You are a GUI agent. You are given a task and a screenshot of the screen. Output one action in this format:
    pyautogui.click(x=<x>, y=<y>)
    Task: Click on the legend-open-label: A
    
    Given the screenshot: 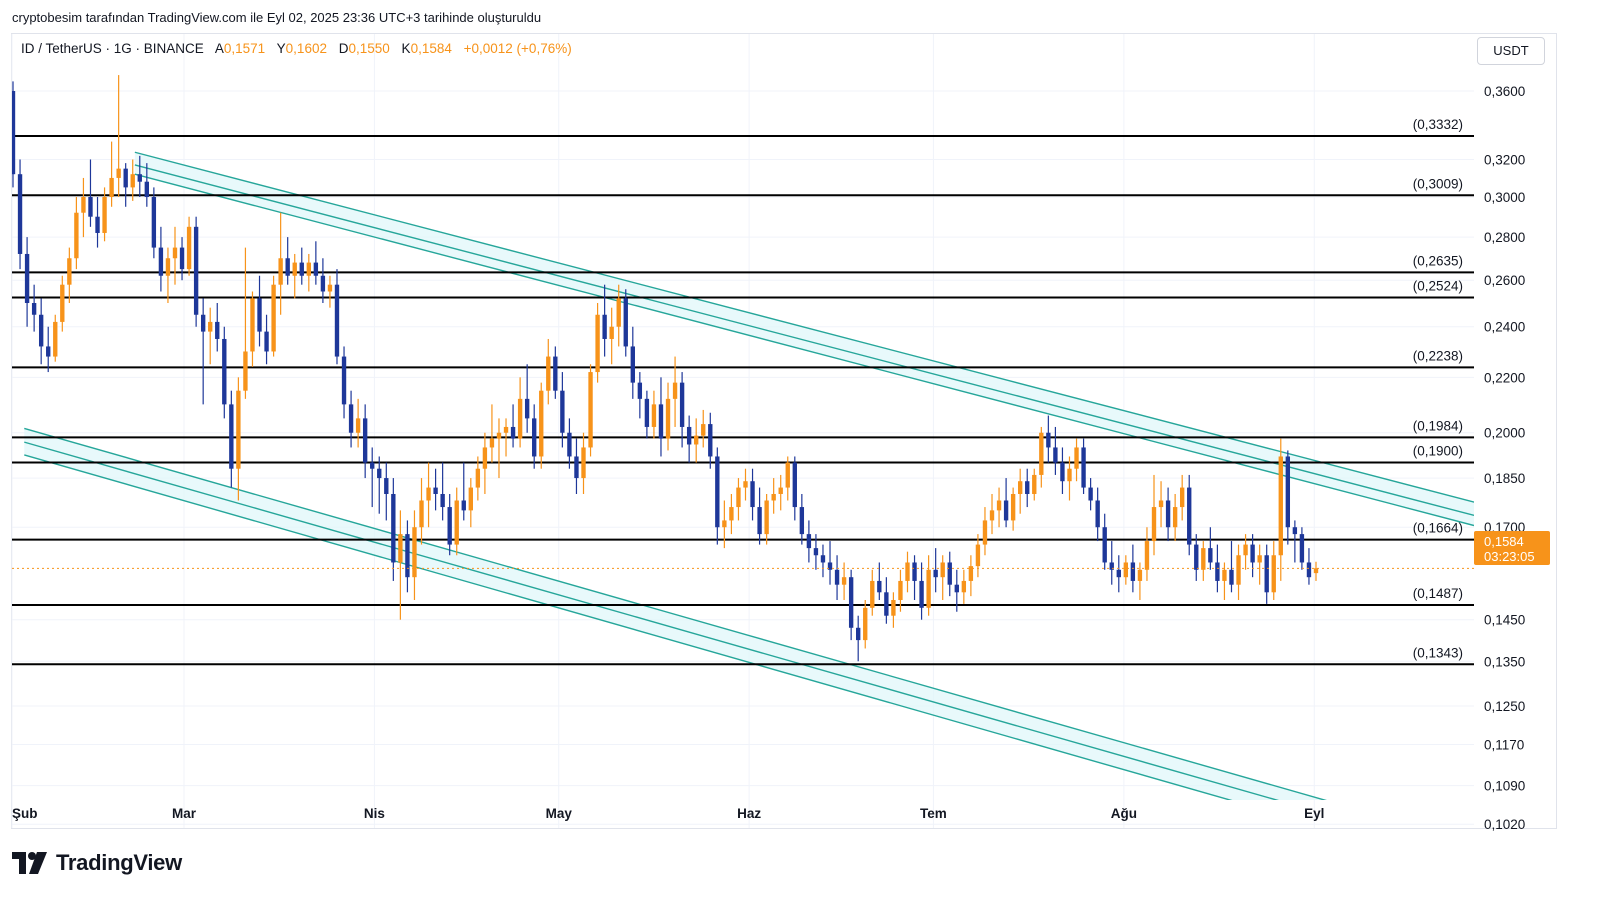 What is the action you would take?
    pyautogui.click(x=219, y=48)
    